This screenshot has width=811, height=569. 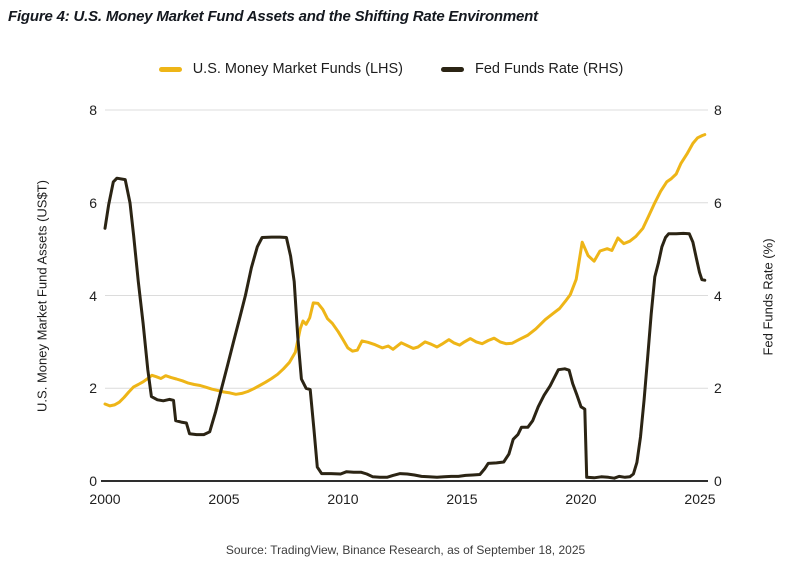 What do you see at coordinates (93, 295) in the screenshot?
I see `y-axis-left-tick-4: 4` at bounding box center [93, 295].